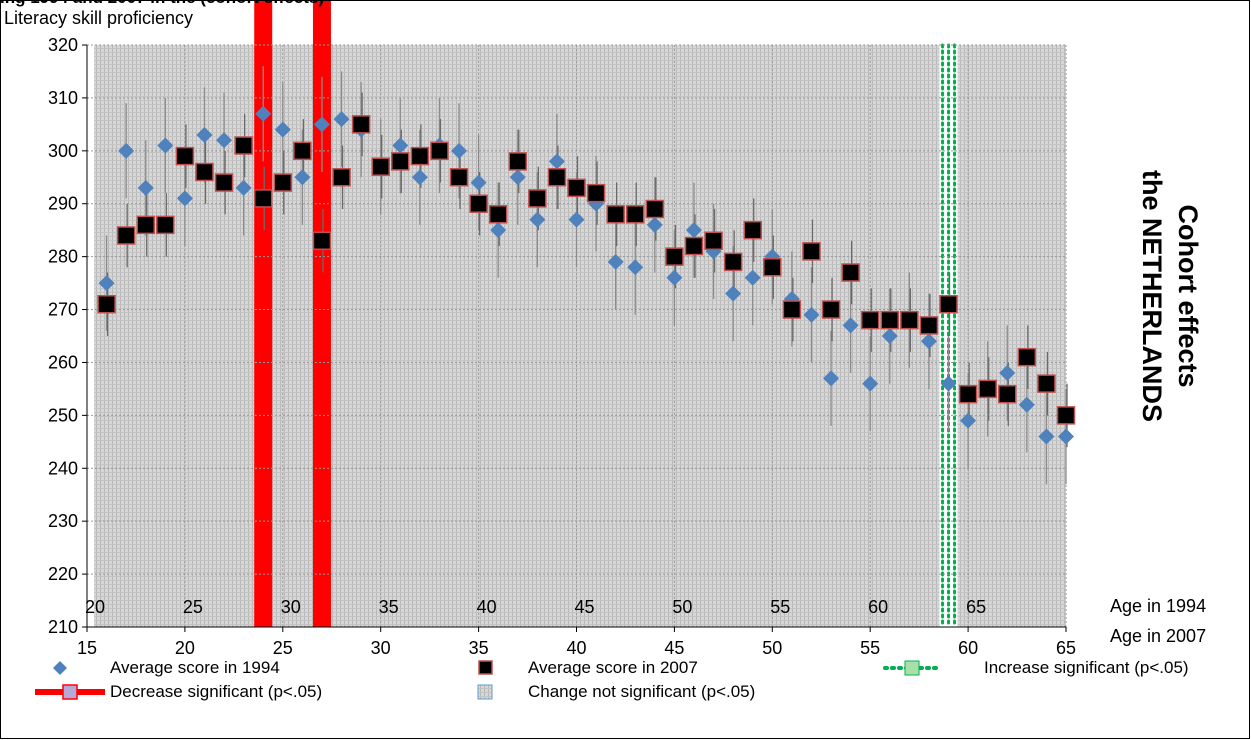 The height and width of the screenshot is (740, 1251). What do you see at coordinates (1158, 606) in the screenshot?
I see `x-axis-name-1994: Age in 1994` at bounding box center [1158, 606].